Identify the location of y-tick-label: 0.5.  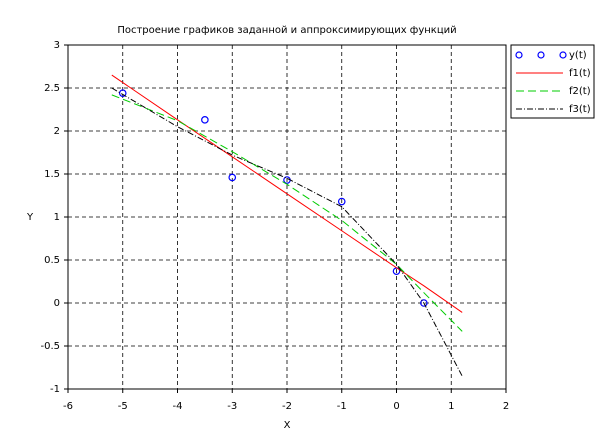
(52, 260).